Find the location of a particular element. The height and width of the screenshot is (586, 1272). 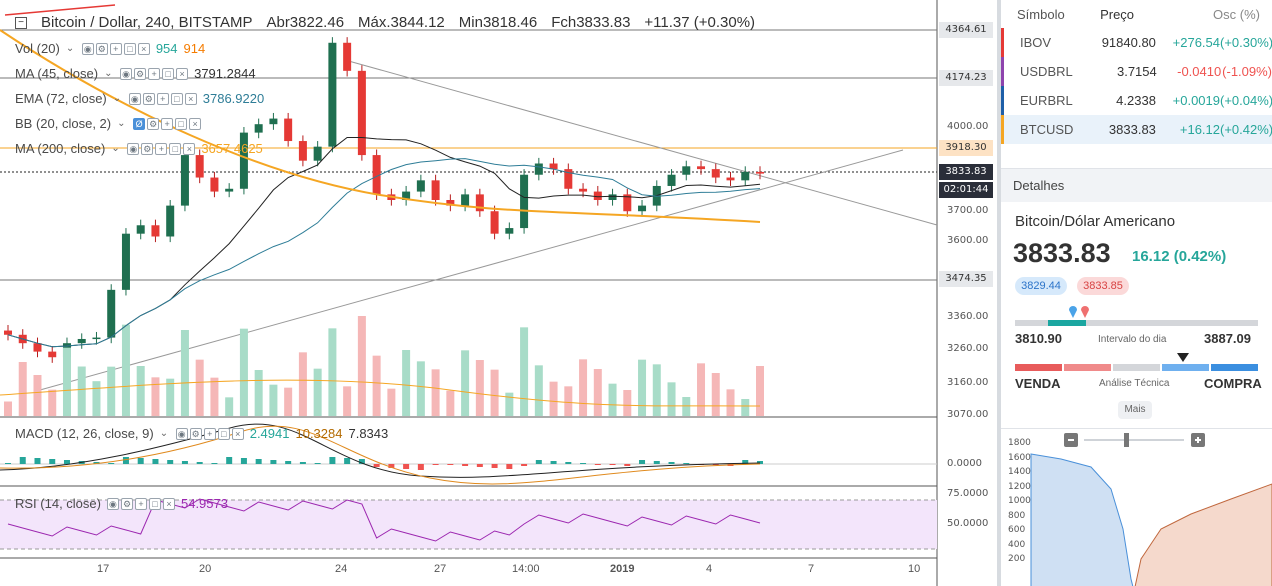

watchlist-symbol: BTCUSD is located at coordinates (1047, 129).